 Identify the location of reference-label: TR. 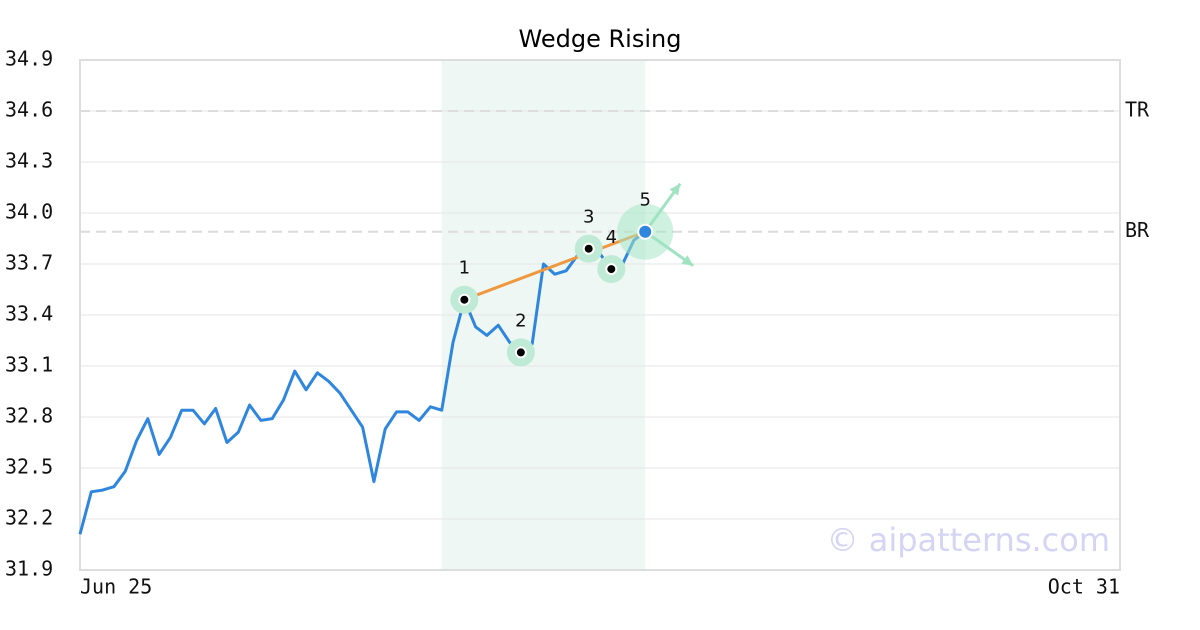
(1137, 110).